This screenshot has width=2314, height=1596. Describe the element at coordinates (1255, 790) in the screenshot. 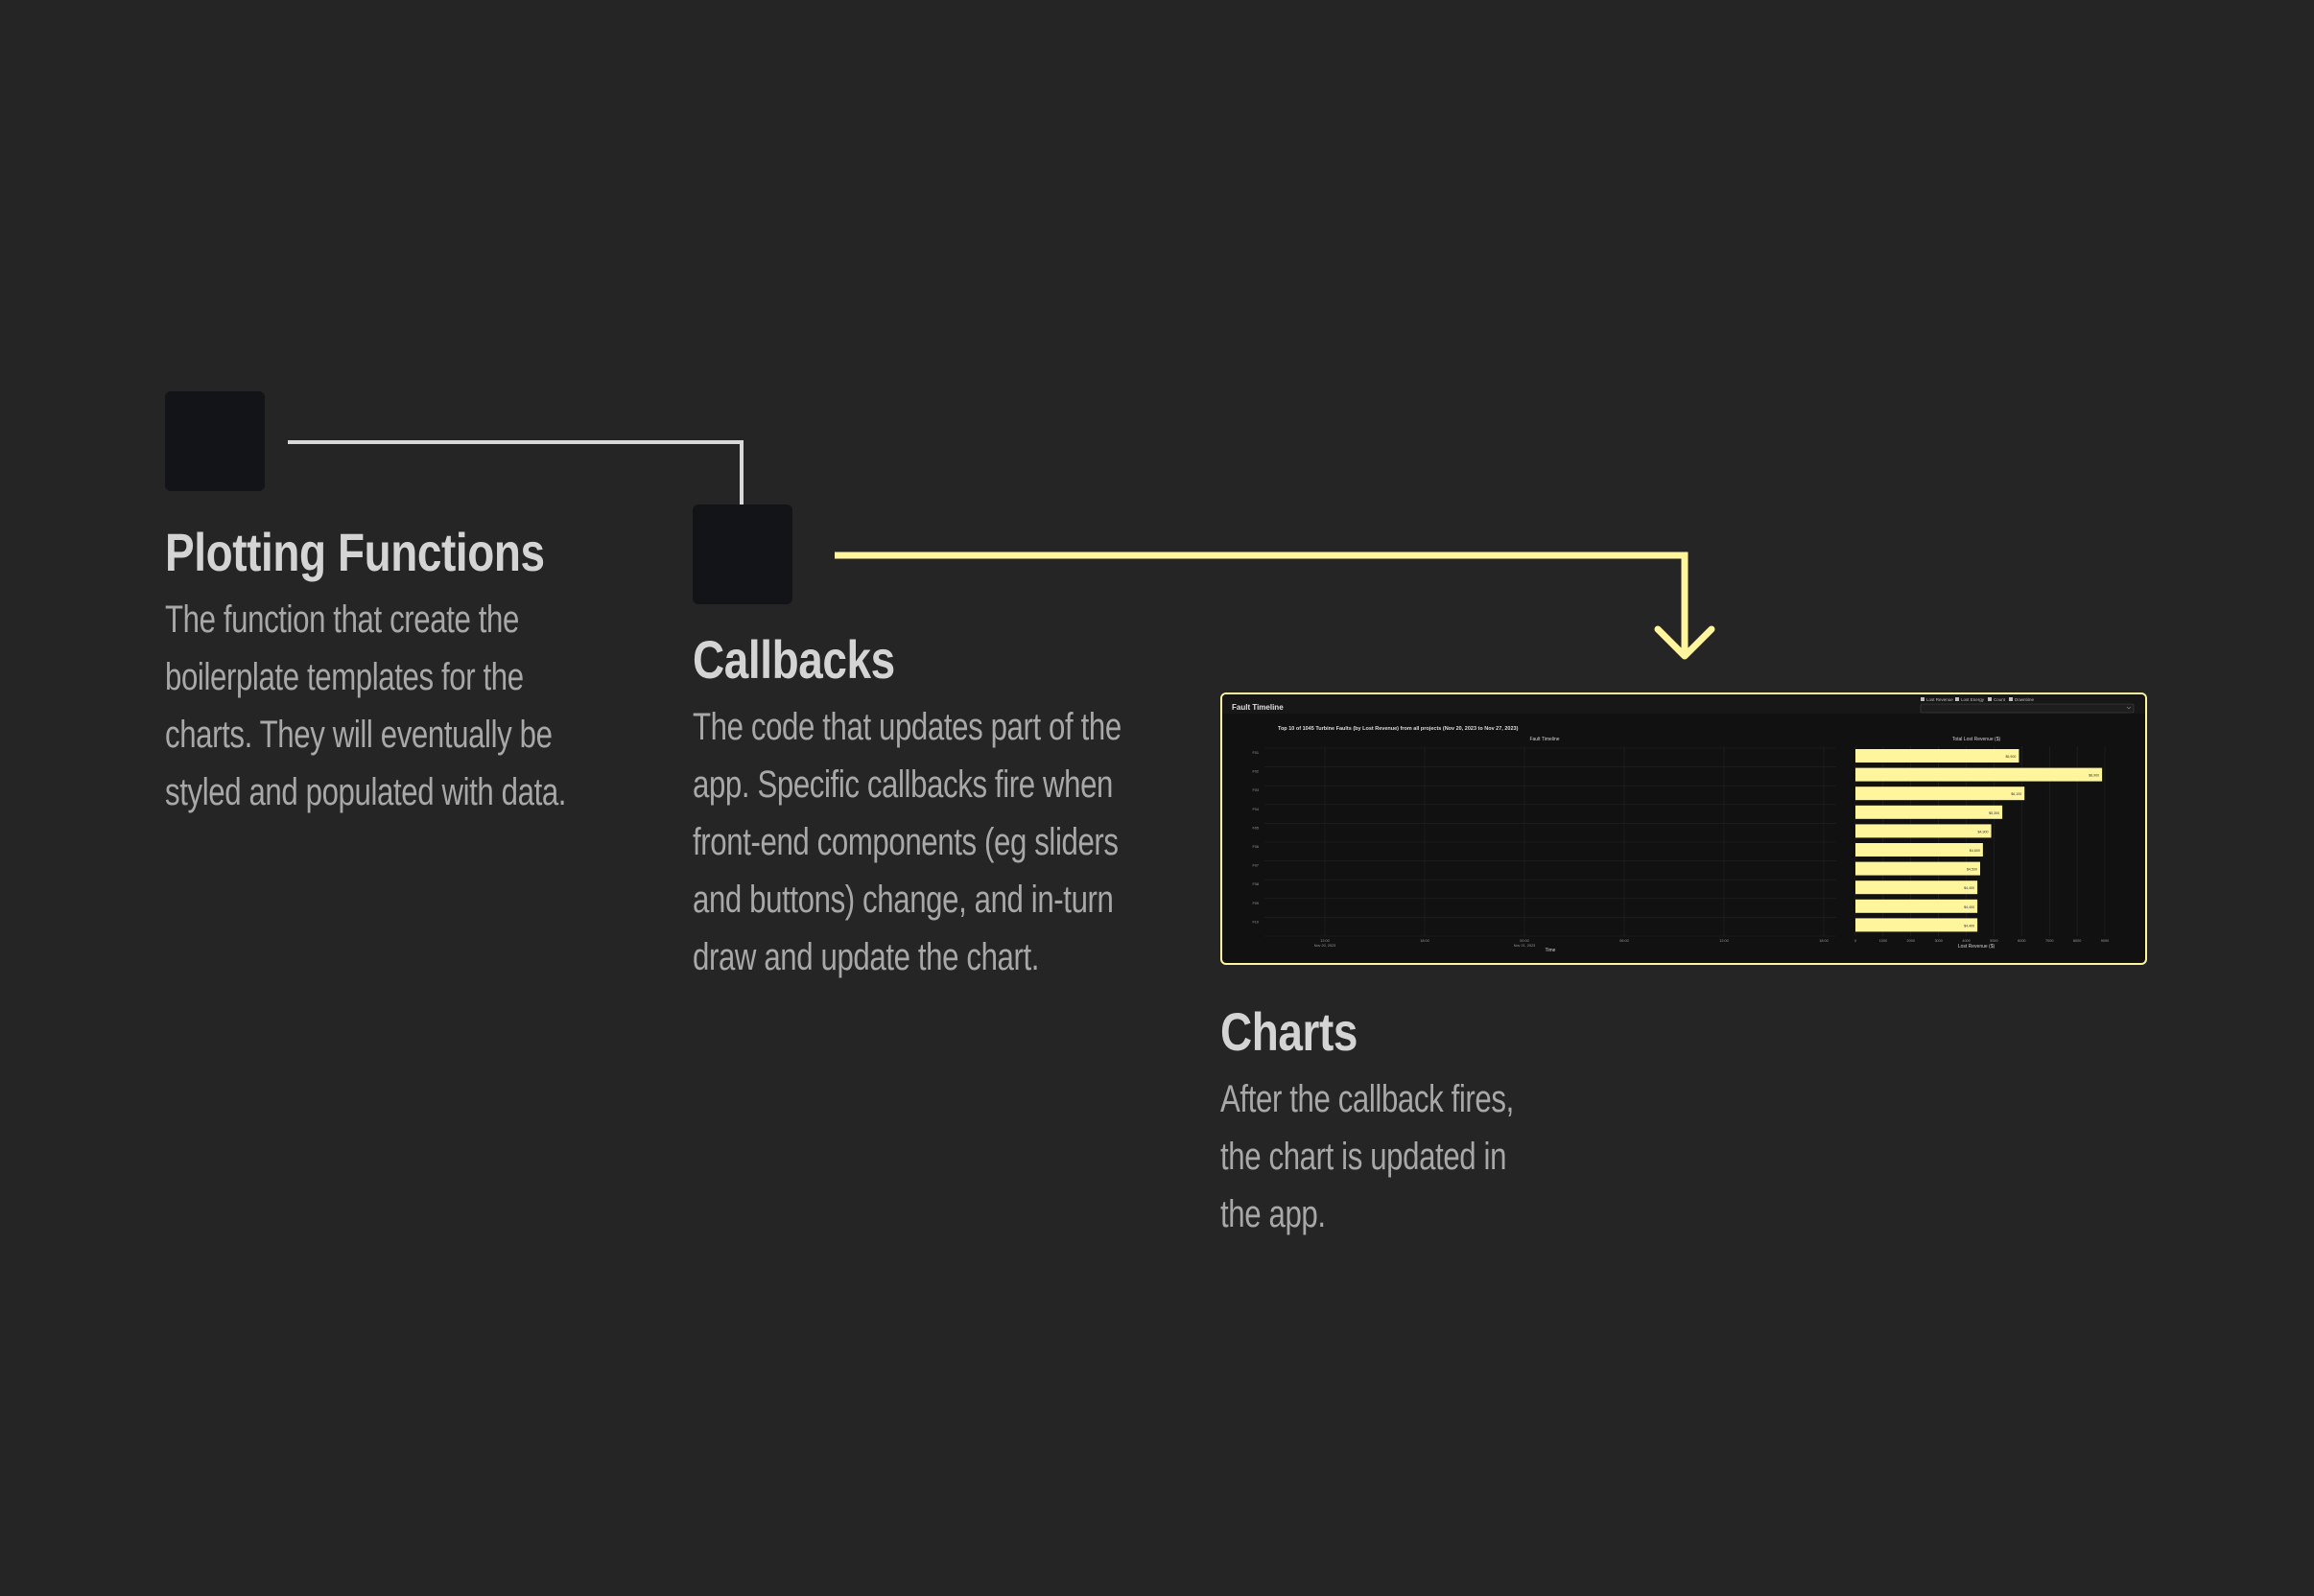

I see `category-label: F03` at that location.